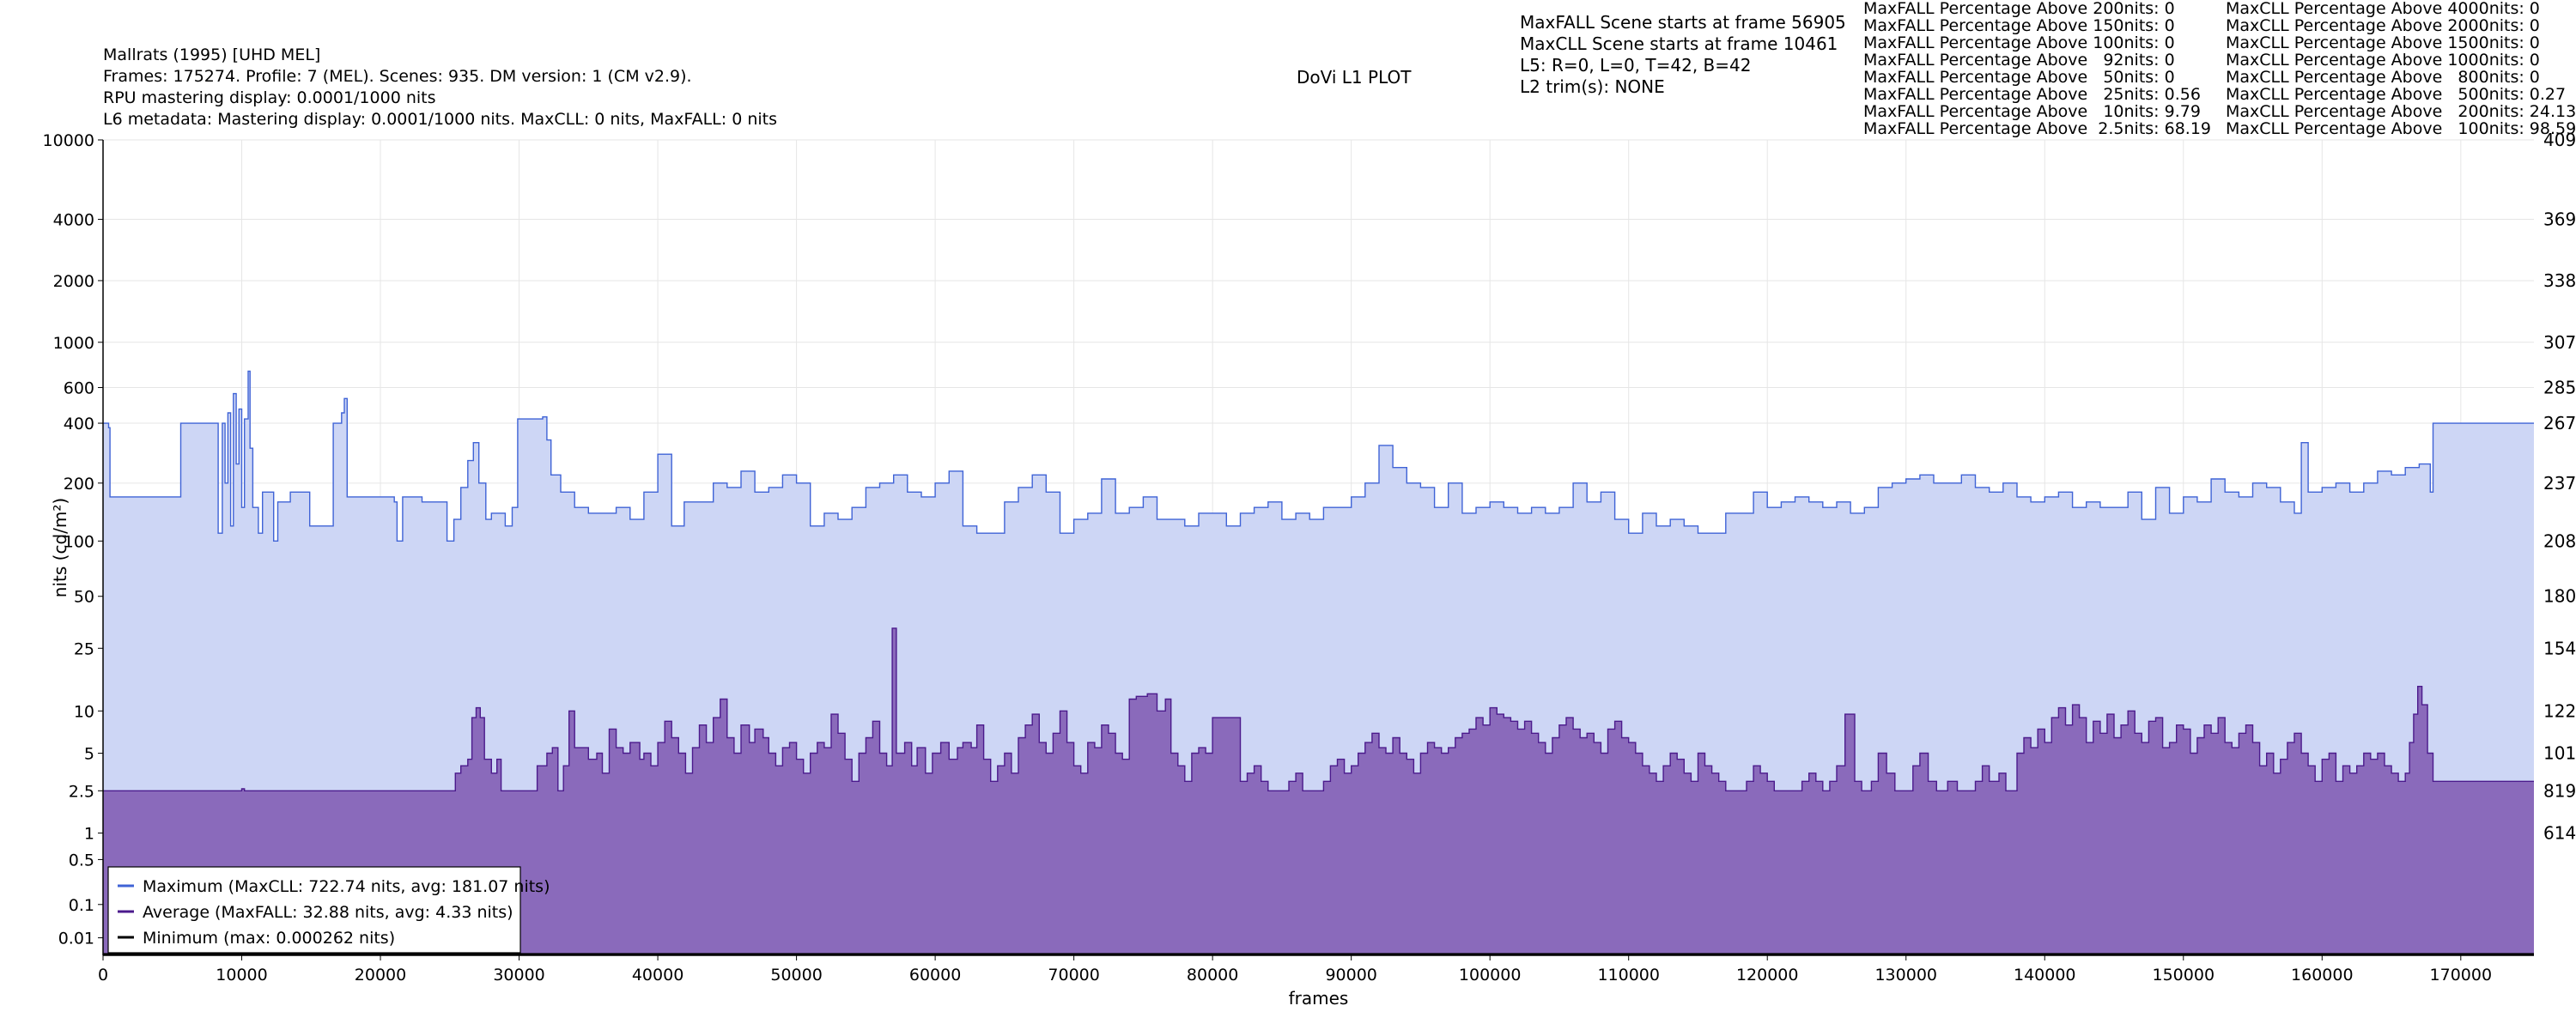 The width and height of the screenshot is (2576, 1030). What do you see at coordinates (1319, 998) in the screenshot?
I see `x-axis-label: frames` at bounding box center [1319, 998].